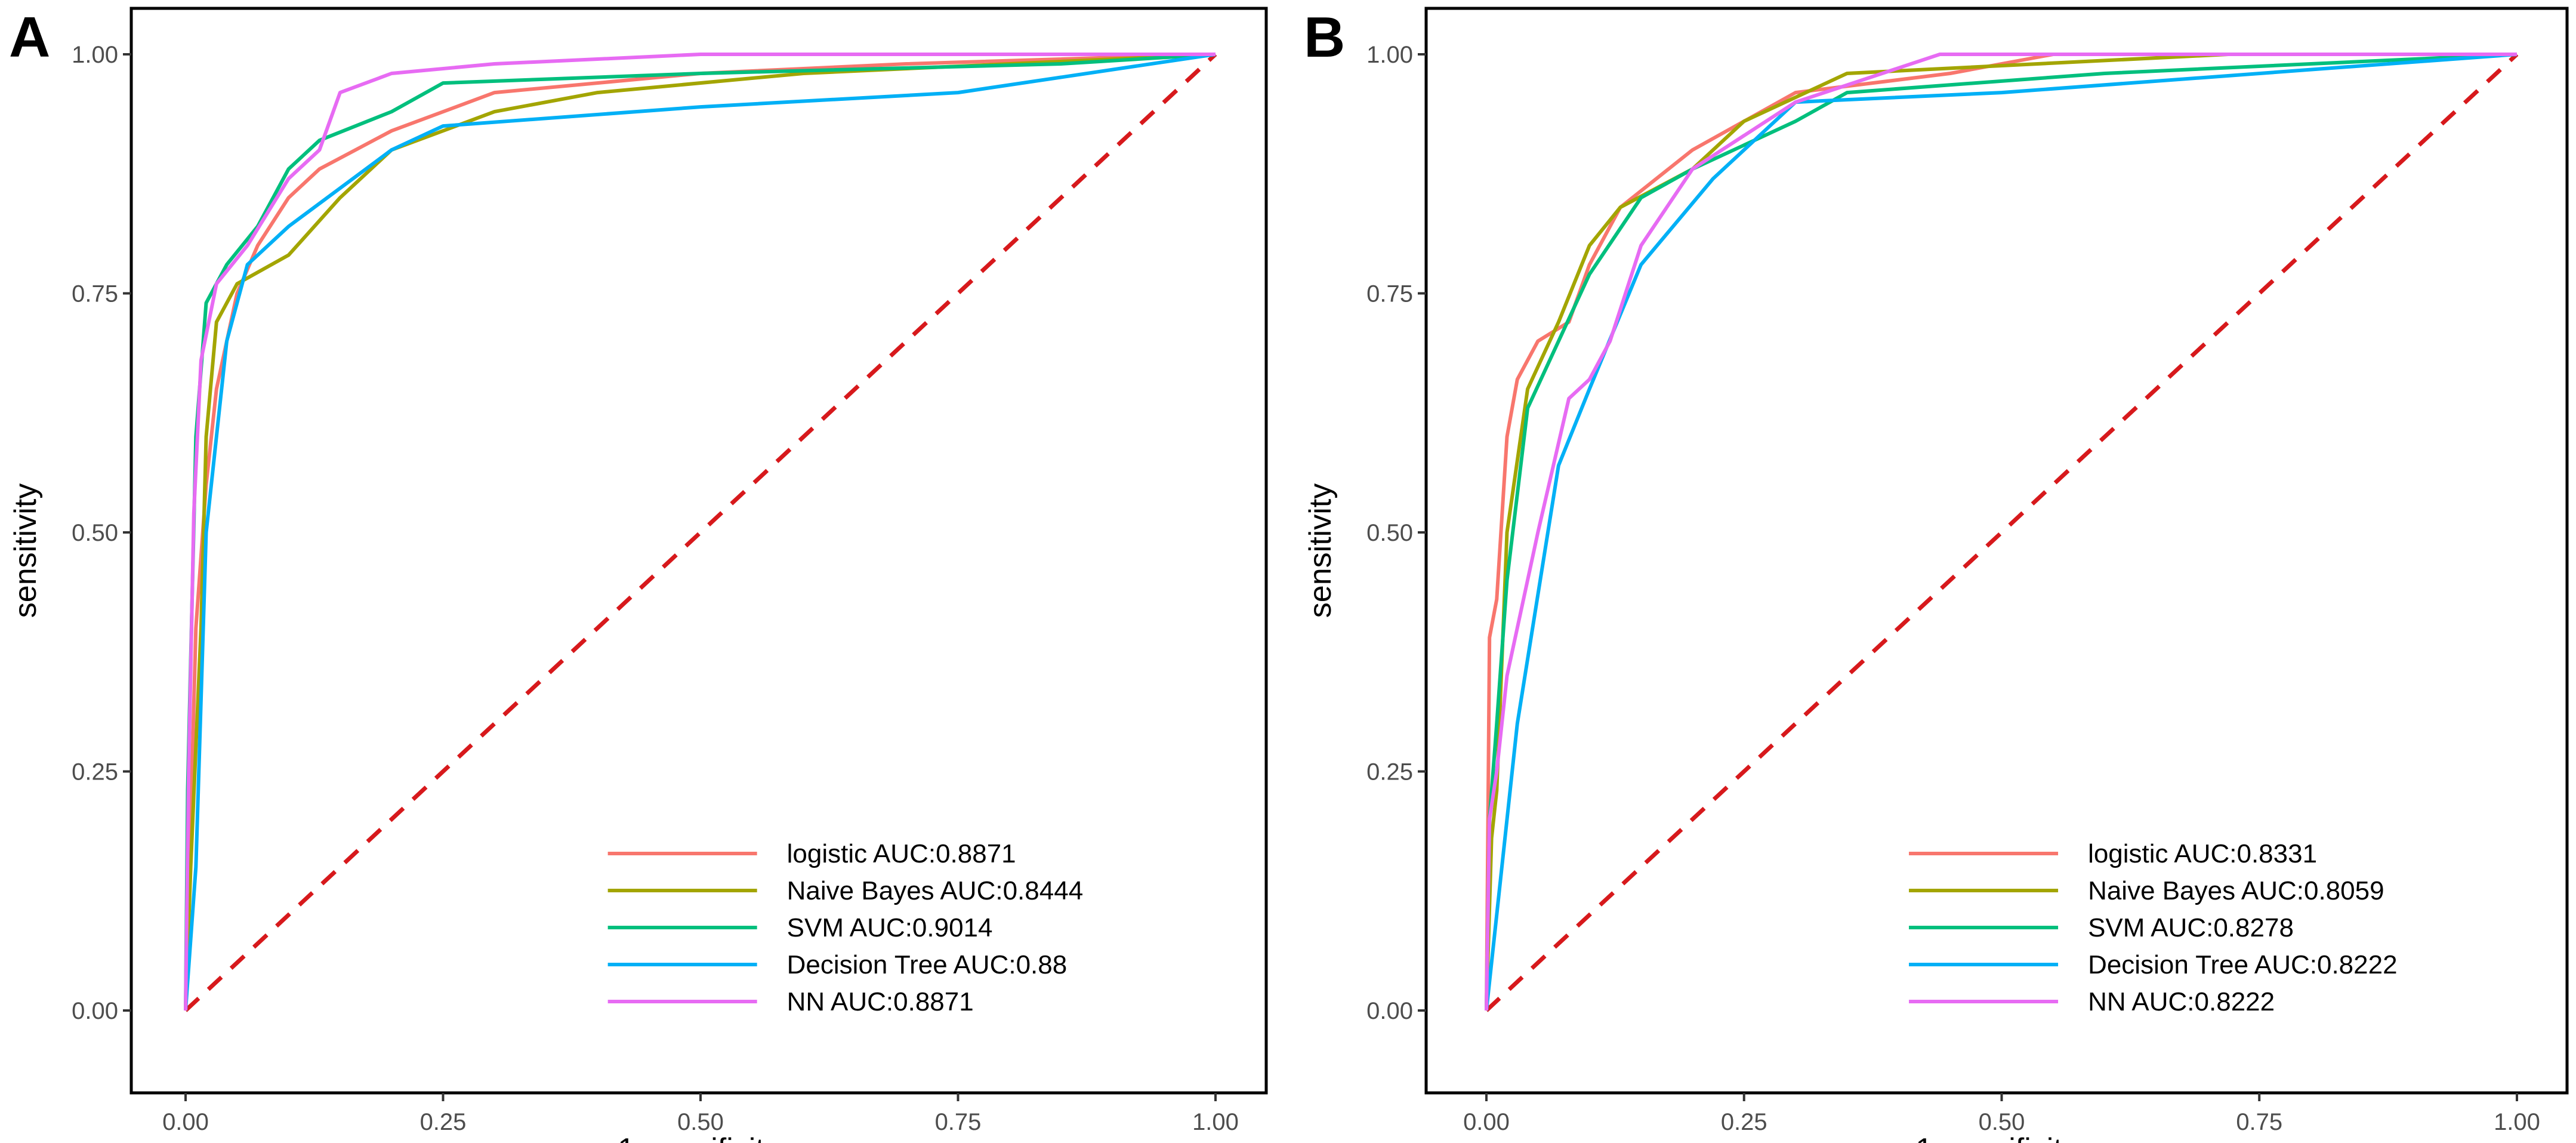 The image size is (2576, 1143). What do you see at coordinates (2202, 854) in the screenshot?
I see `legend-label-1: logistic AUC:0.8331` at bounding box center [2202, 854].